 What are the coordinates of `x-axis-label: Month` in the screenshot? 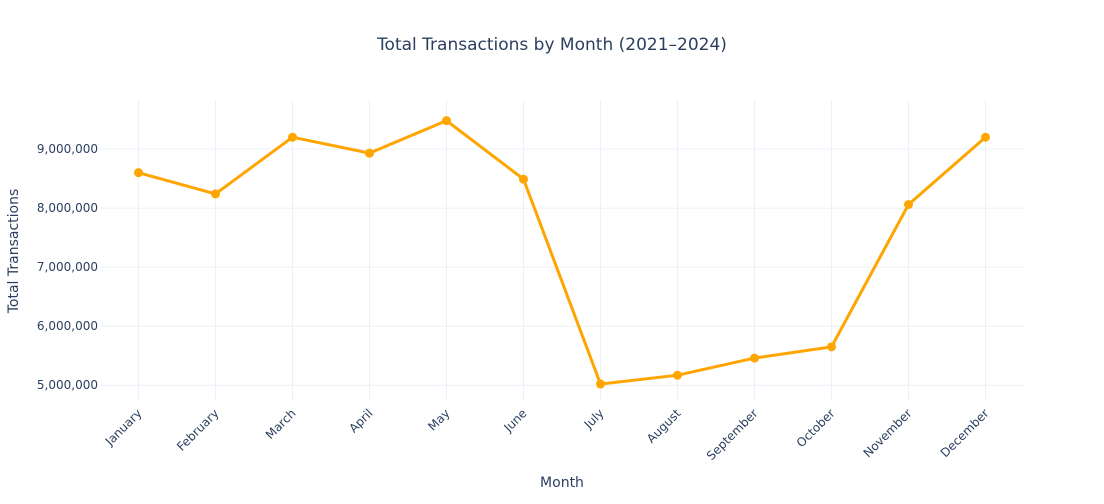 It's located at (562, 483).